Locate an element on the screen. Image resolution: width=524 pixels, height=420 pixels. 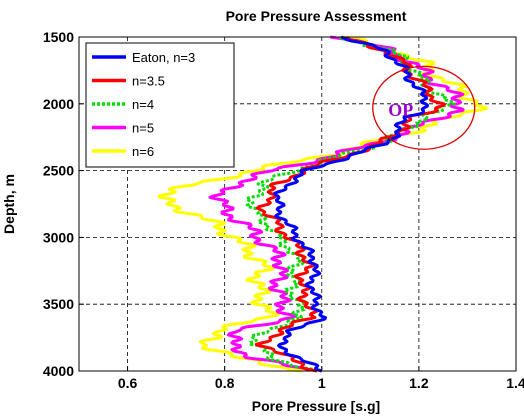
chart-title: Pore Pressure Assessment is located at coordinates (316, 16).